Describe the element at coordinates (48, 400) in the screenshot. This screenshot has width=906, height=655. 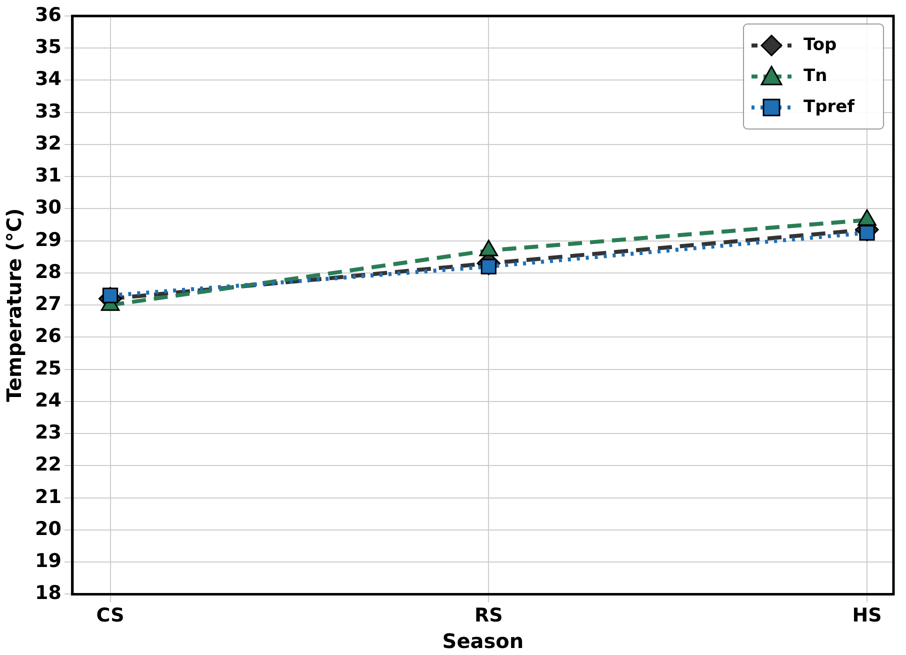
I see `y-tick-label: 24` at that location.